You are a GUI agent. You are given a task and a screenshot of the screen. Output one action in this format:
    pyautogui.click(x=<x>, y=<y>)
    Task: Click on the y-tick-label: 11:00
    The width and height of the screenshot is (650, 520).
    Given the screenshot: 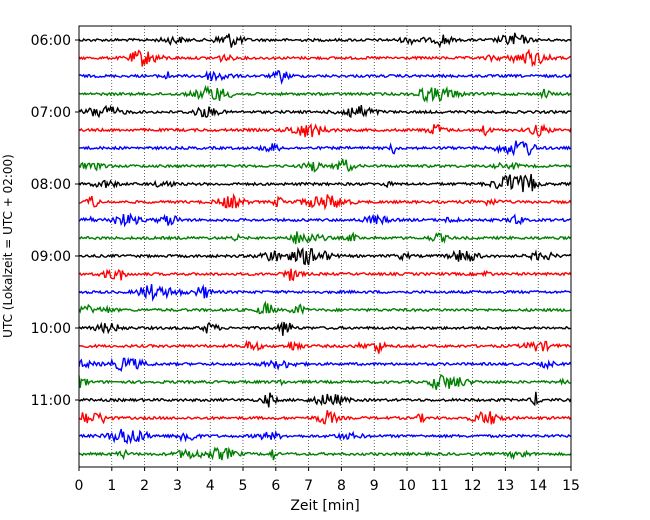 What is the action you would take?
    pyautogui.click(x=51, y=401)
    